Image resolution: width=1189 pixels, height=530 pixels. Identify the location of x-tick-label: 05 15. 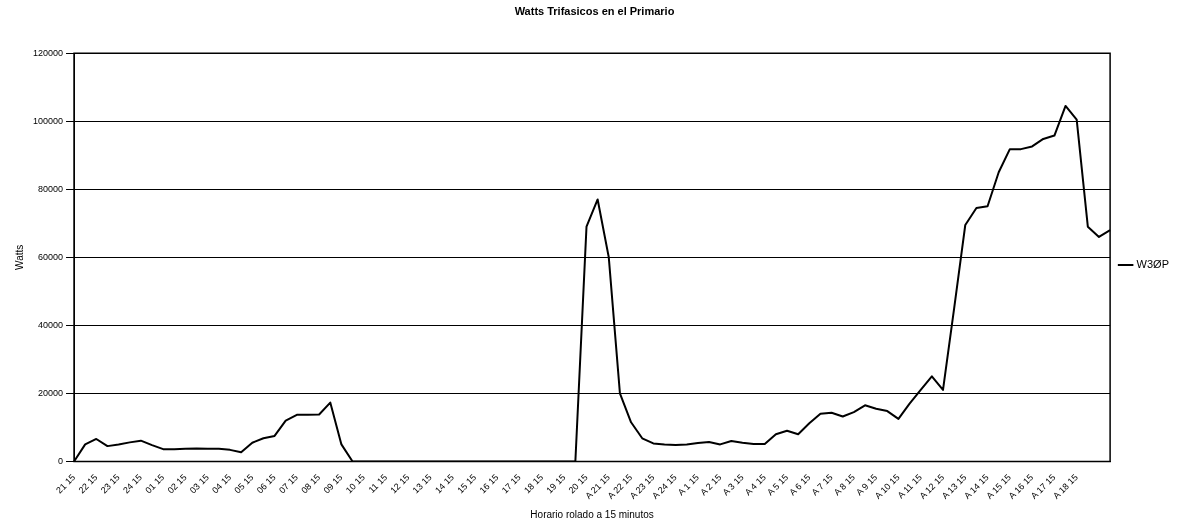
(244, 484).